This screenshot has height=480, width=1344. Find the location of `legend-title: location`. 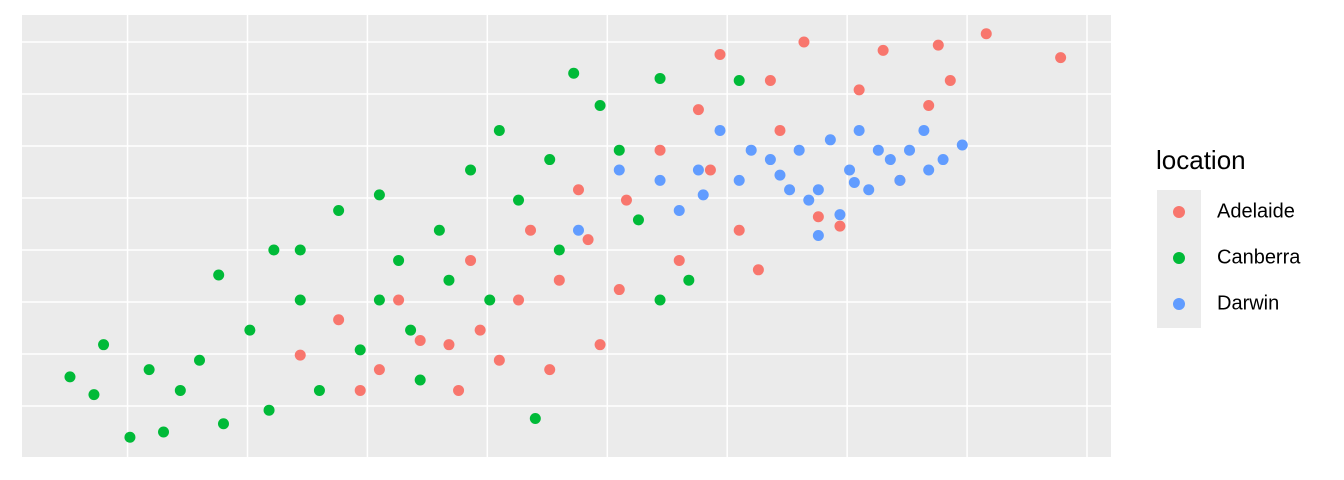

legend-title: location is located at coordinates (1201, 160).